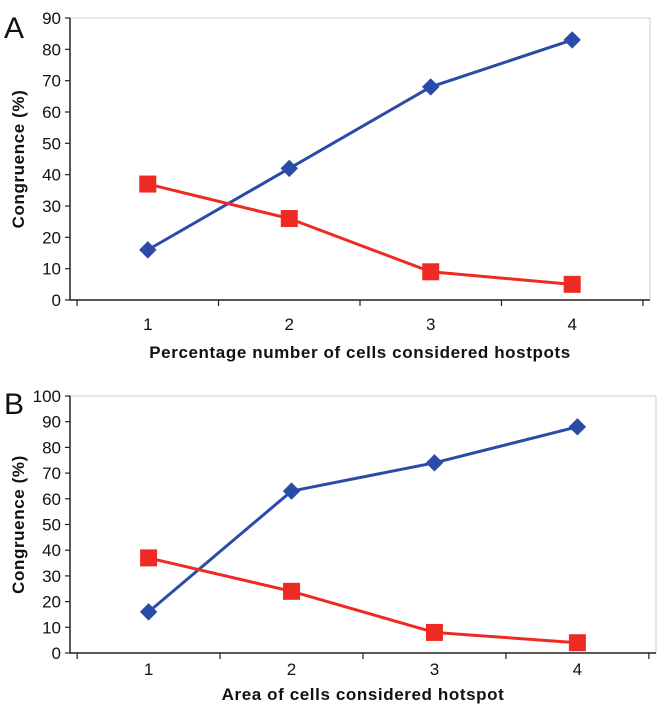 The width and height of the screenshot is (660, 704). I want to click on y-tick-label: 100, so click(47, 396).